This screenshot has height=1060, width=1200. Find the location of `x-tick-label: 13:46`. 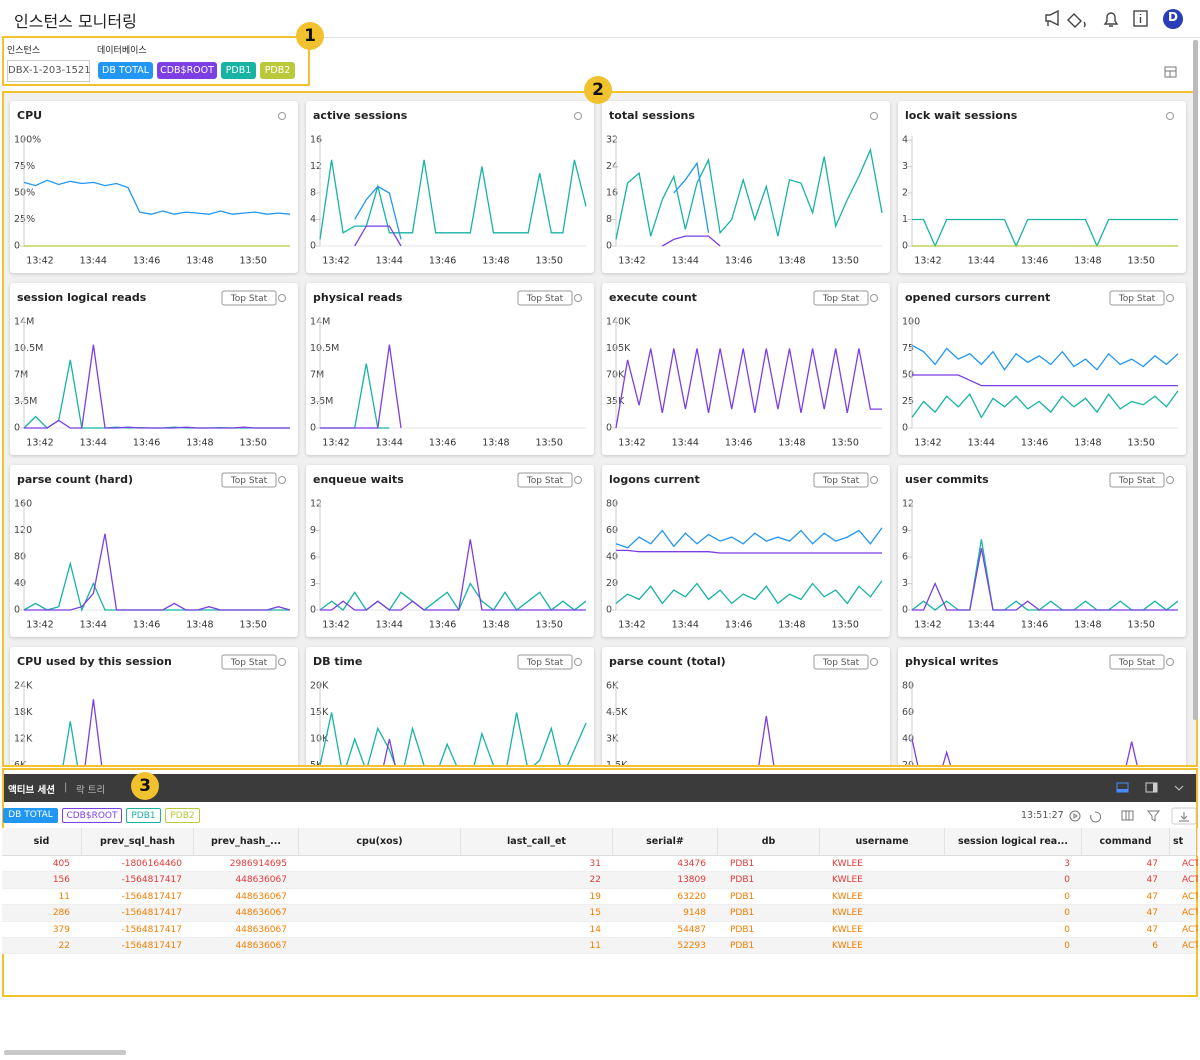

x-tick-label: 13:46 is located at coordinates (1034, 443).